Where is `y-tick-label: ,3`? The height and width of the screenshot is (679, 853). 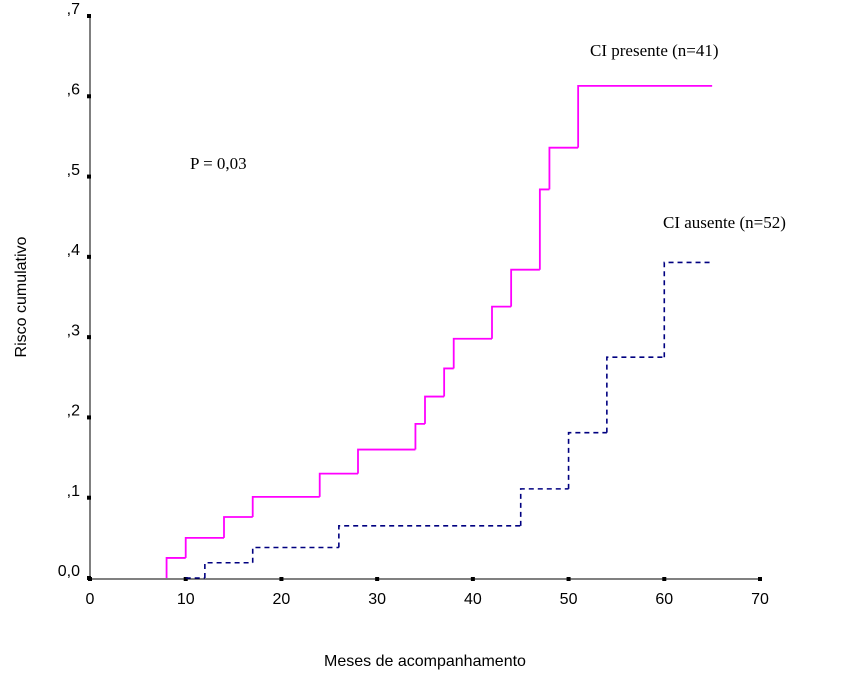 y-tick-label: ,3 is located at coordinates (73, 330).